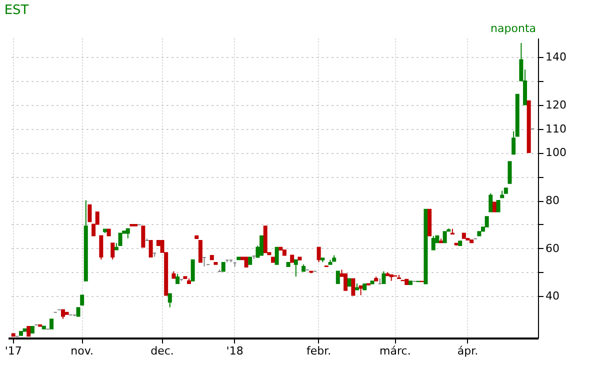  What do you see at coordinates (553, 248) in the screenshot?
I see `y-tick-label: 60` at bounding box center [553, 248].